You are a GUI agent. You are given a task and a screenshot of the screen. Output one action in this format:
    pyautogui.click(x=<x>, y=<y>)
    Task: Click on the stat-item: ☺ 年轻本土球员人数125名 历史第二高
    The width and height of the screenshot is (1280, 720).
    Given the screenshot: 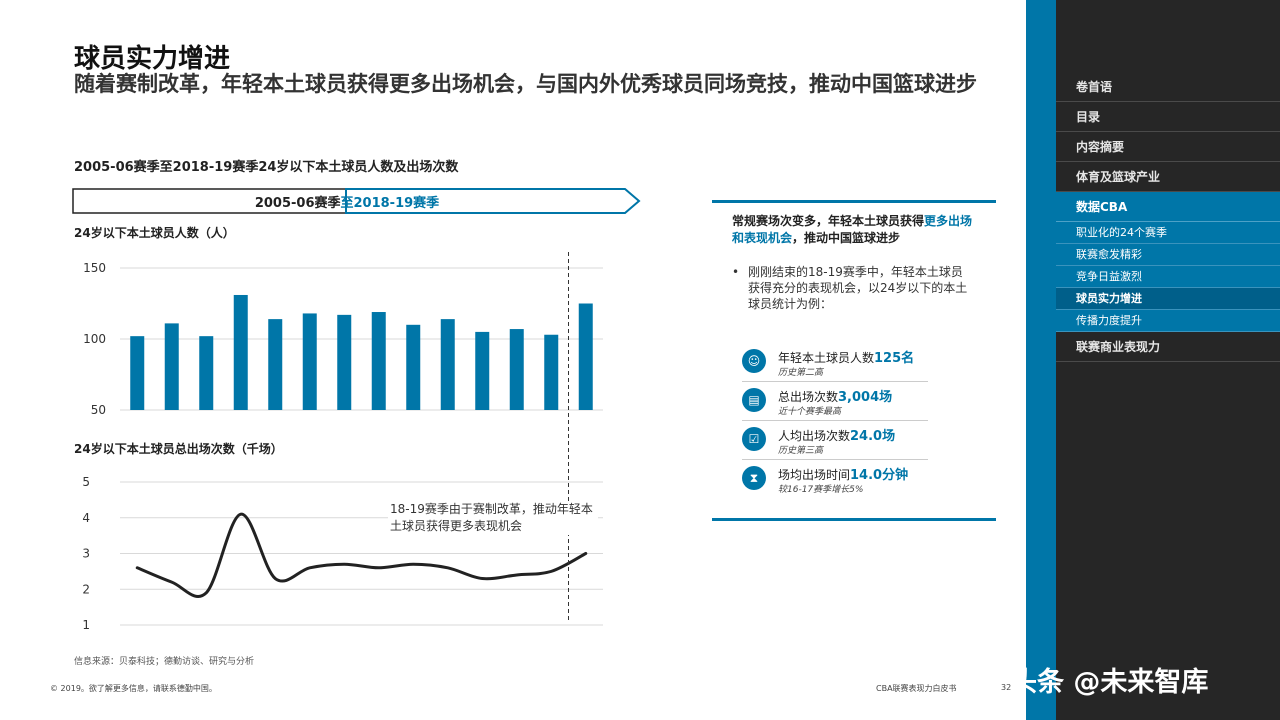 What is the action you would take?
    pyautogui.click(x=835, y=362)
    